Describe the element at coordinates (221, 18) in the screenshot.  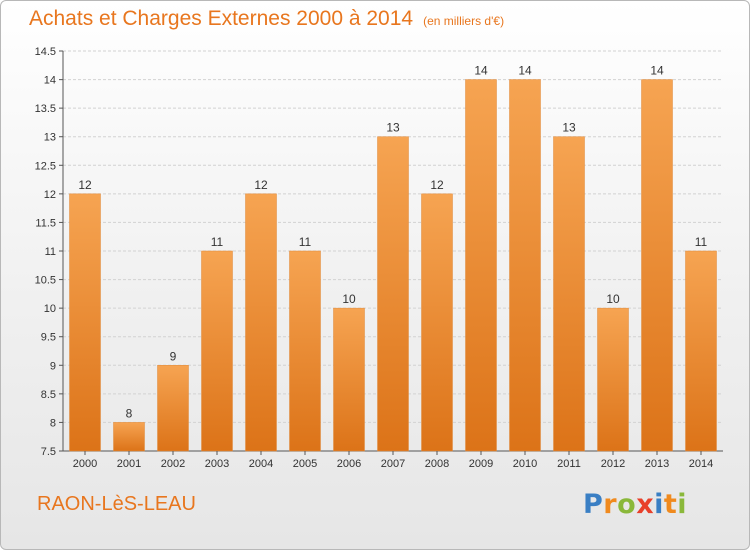
I see `chart-title-text: Achats et Charges Externes 2000 à 2014` at that location.